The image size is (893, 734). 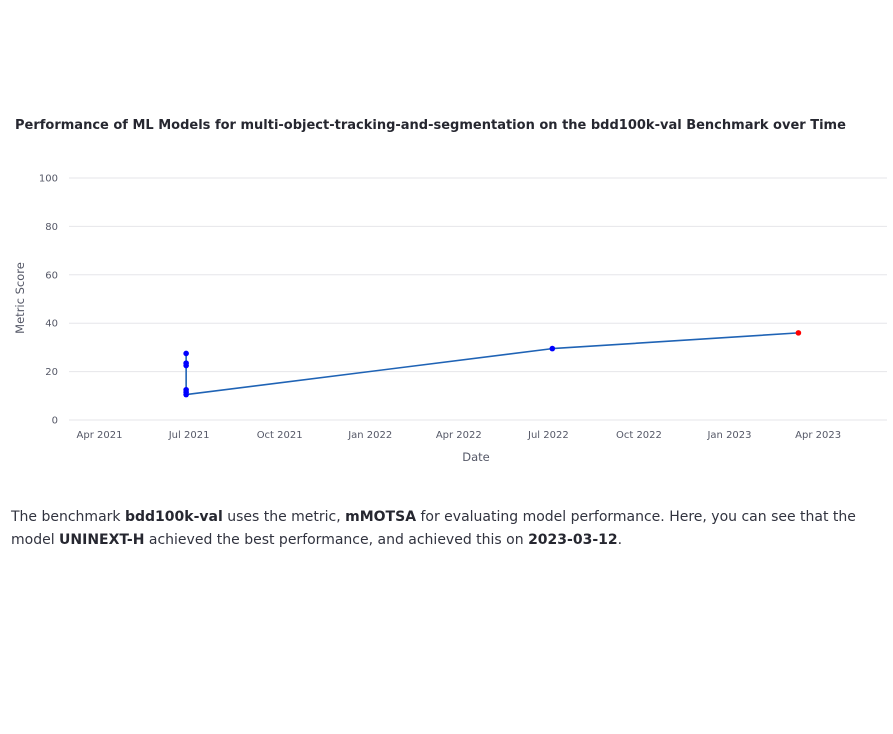 What do you see at coordinates (476, 457) in the screenshot?
I see `x-axis-title: Date` at bounding box center [476, 457].